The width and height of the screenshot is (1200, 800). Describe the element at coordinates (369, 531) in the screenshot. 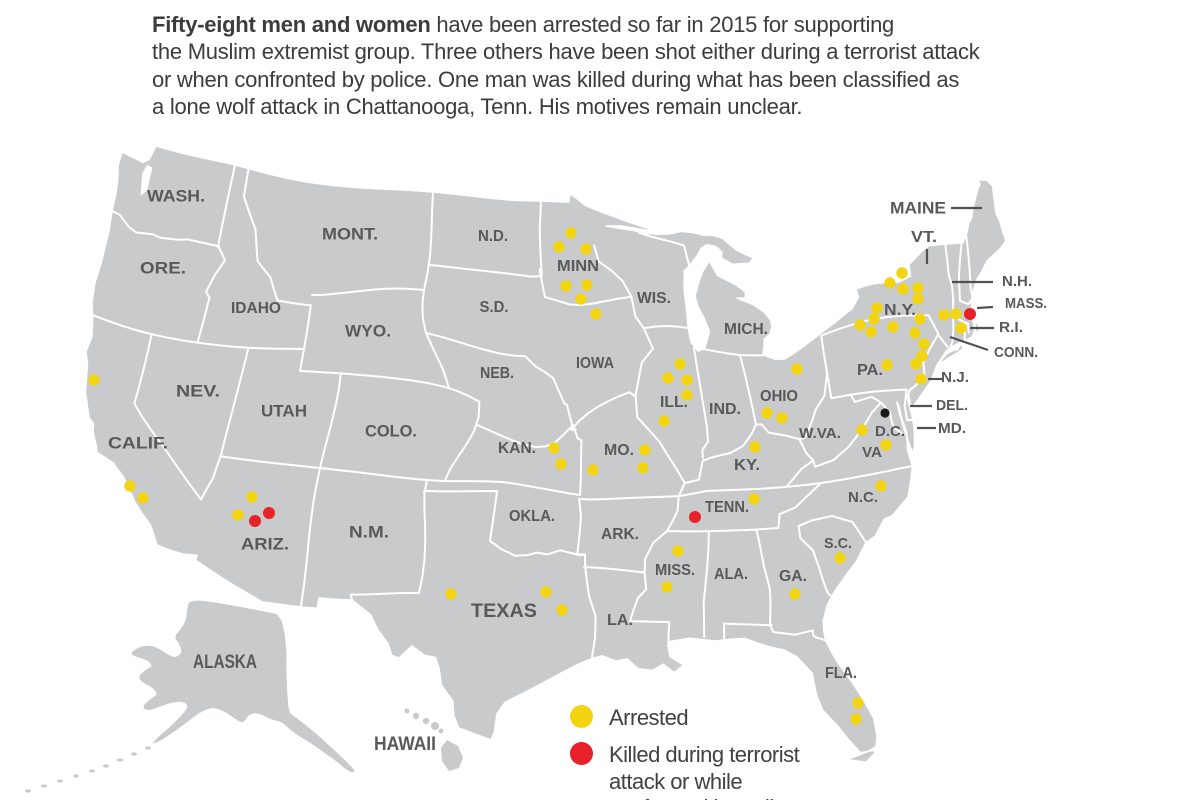

I see `svg-text: N.M.` at that location.